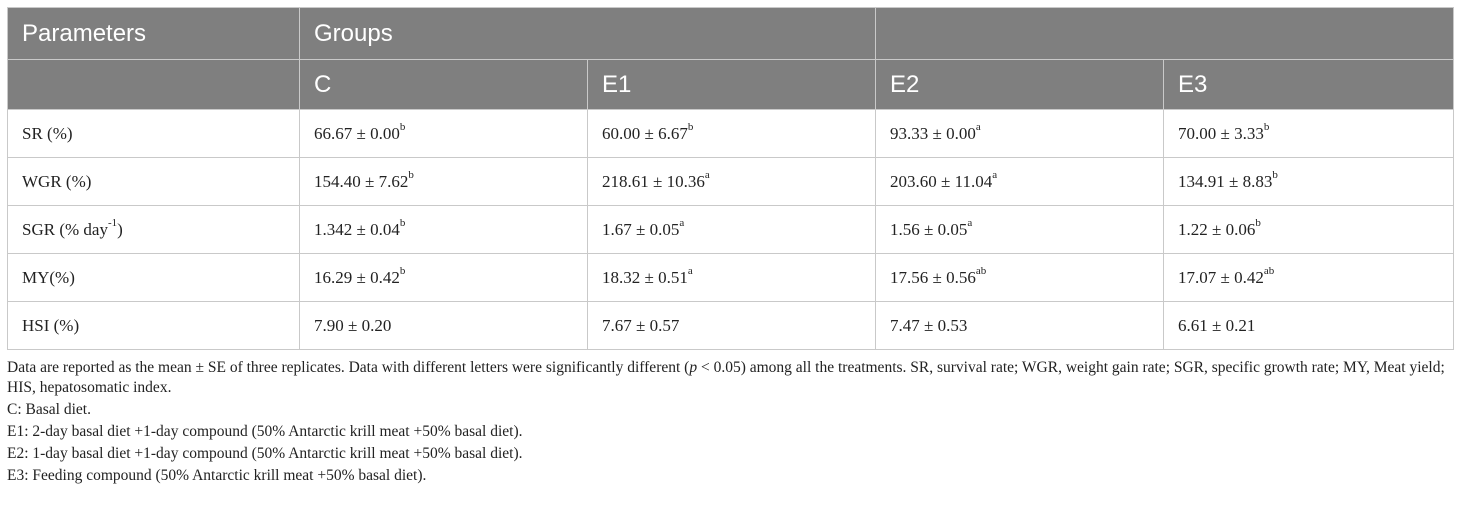 This screenshot has width=1460, height=513. What do you see at coordinates (1309, 229) in the screenshot?
I see `table-cell: 1.22 ± 0.06b` at bounding box center [1309, 229].